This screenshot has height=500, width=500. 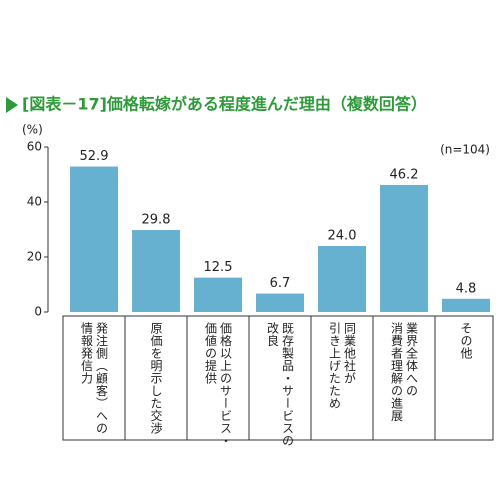 I want to click on y-tick-label: 60, so click(x=34, y=147).